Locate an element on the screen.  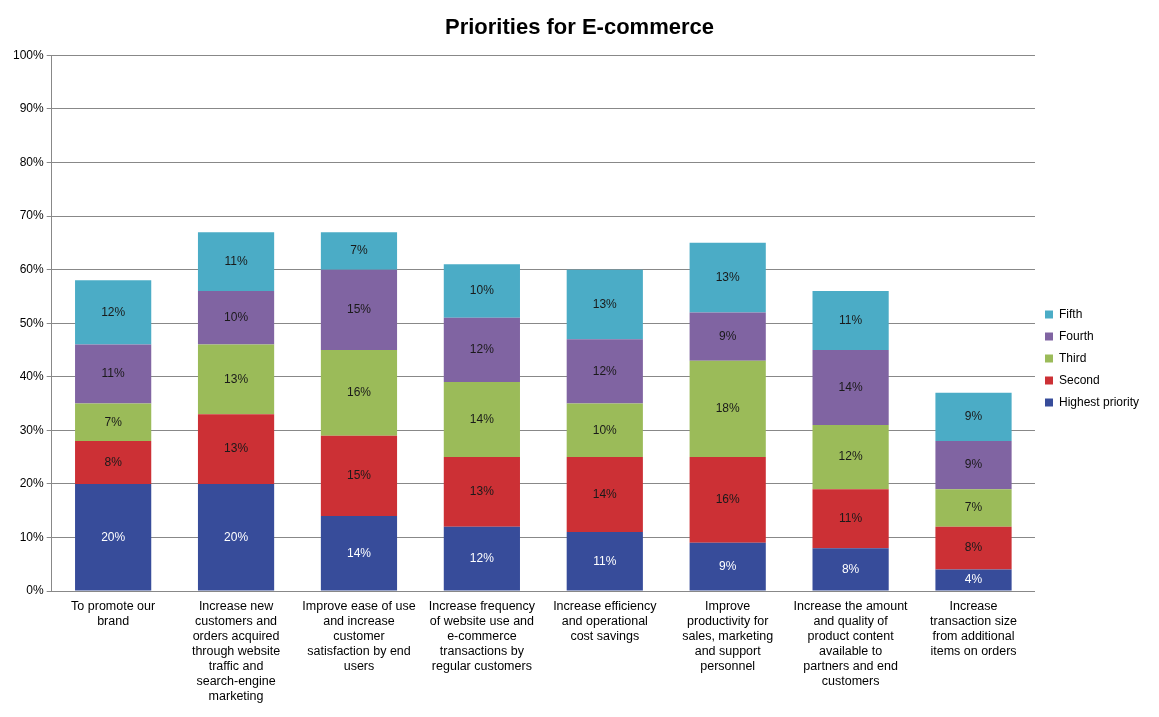
chart-title: Priorities for E-commerce is located at coordinates (579, 27).